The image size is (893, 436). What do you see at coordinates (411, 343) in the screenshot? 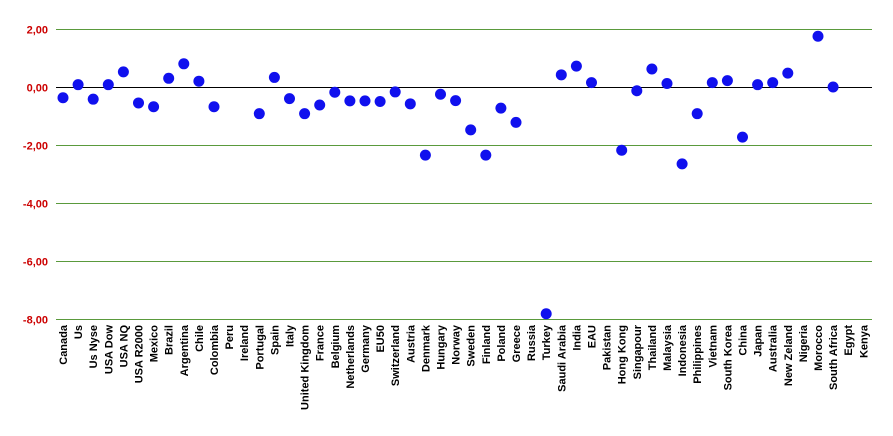
I see `x-tick-label: Austria` at bounding box center [411, 343].